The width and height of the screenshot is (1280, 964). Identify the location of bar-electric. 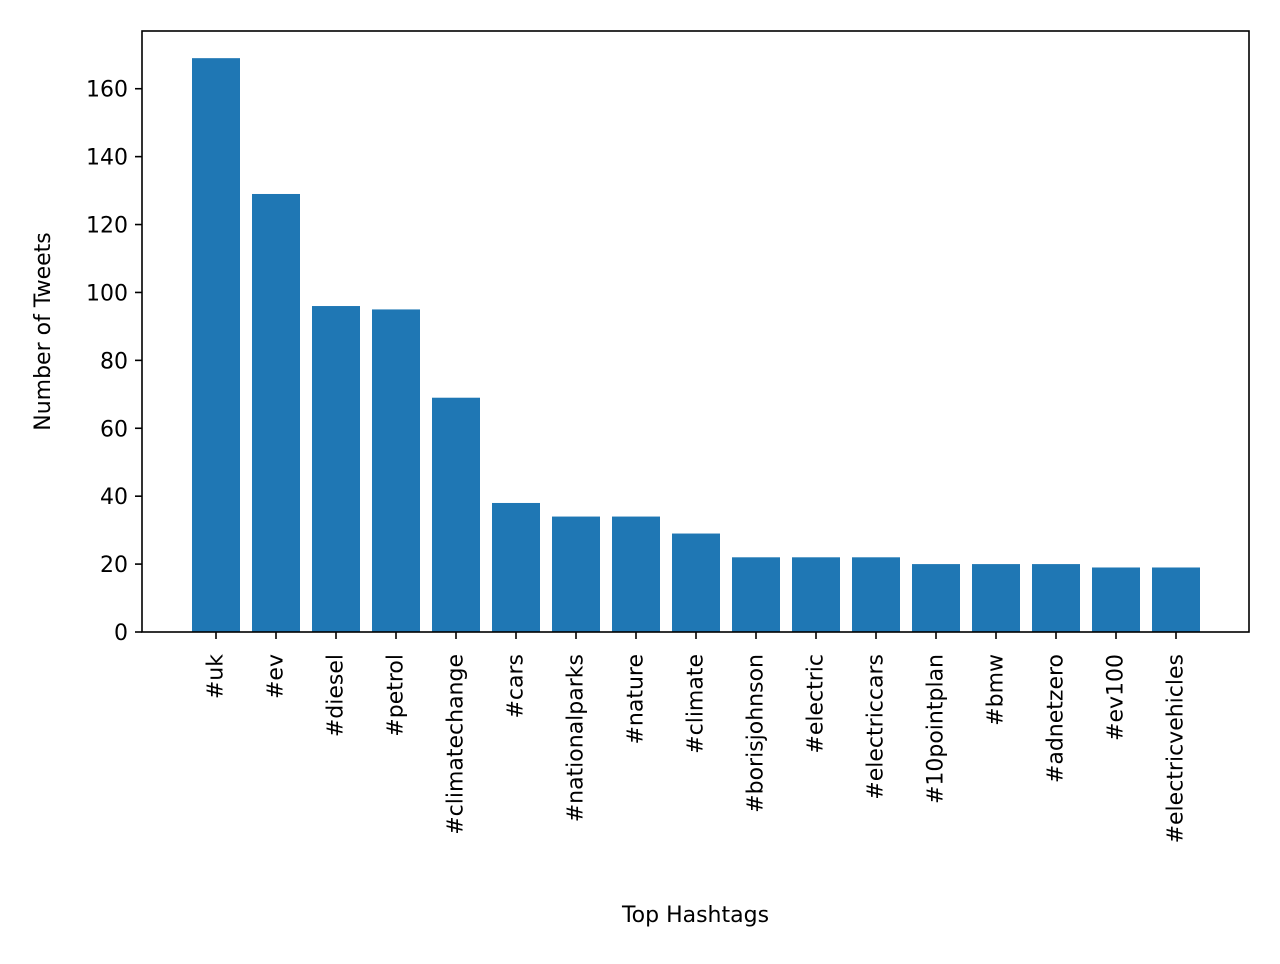
(816, 594).